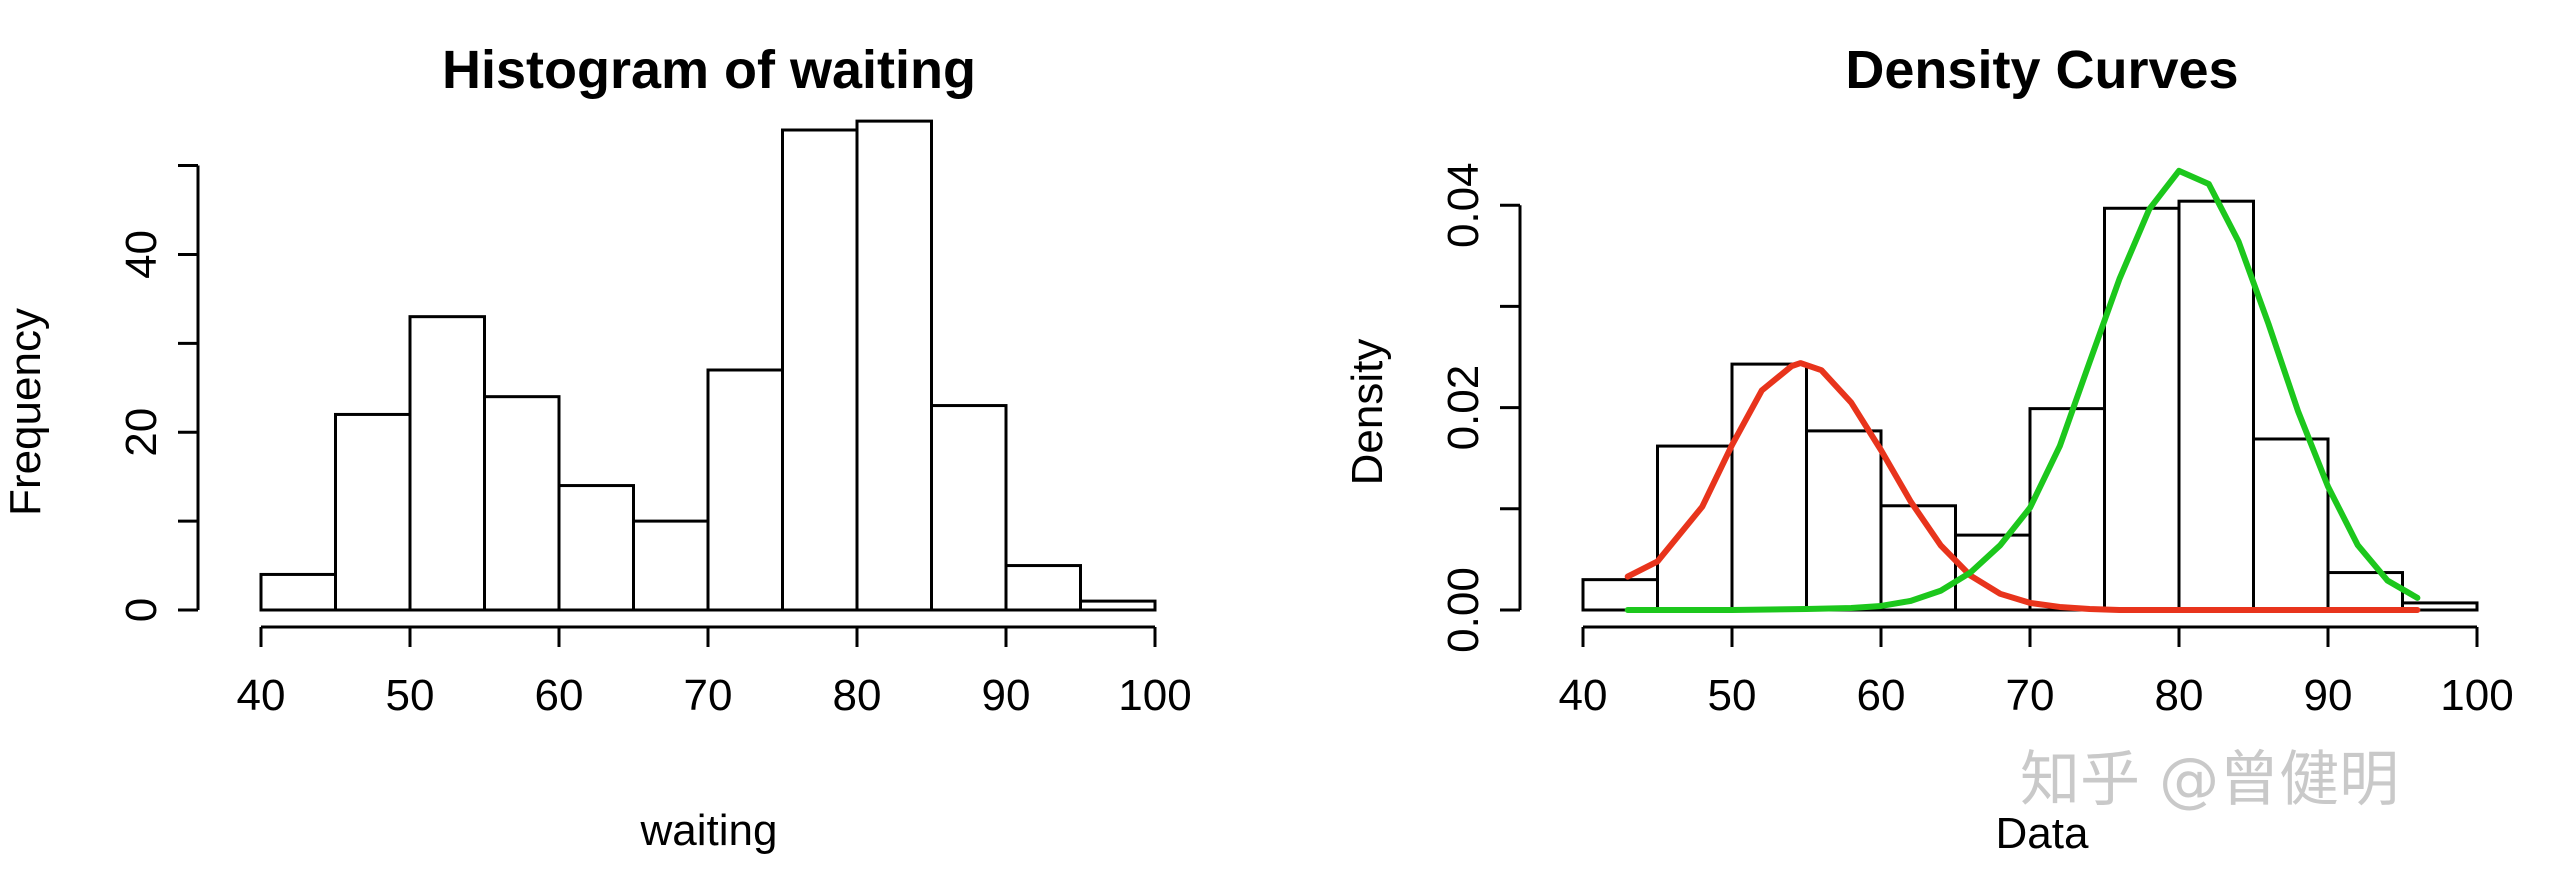 The image size is (2554, 874). What do you see at coordinates (2328, 695) in the screenshot?
I see `density-x-tick-label: 90` at bounding box center [2328, 695].